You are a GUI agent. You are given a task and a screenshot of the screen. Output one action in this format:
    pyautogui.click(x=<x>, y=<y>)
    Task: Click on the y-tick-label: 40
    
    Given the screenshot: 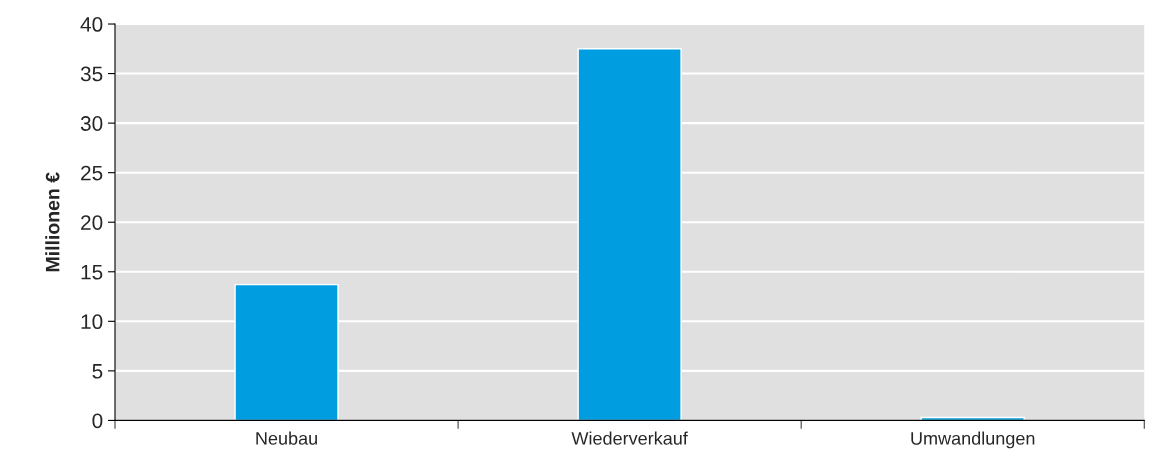 What is the action you would take?
    pyautogui.click(x=91, y=24)
    